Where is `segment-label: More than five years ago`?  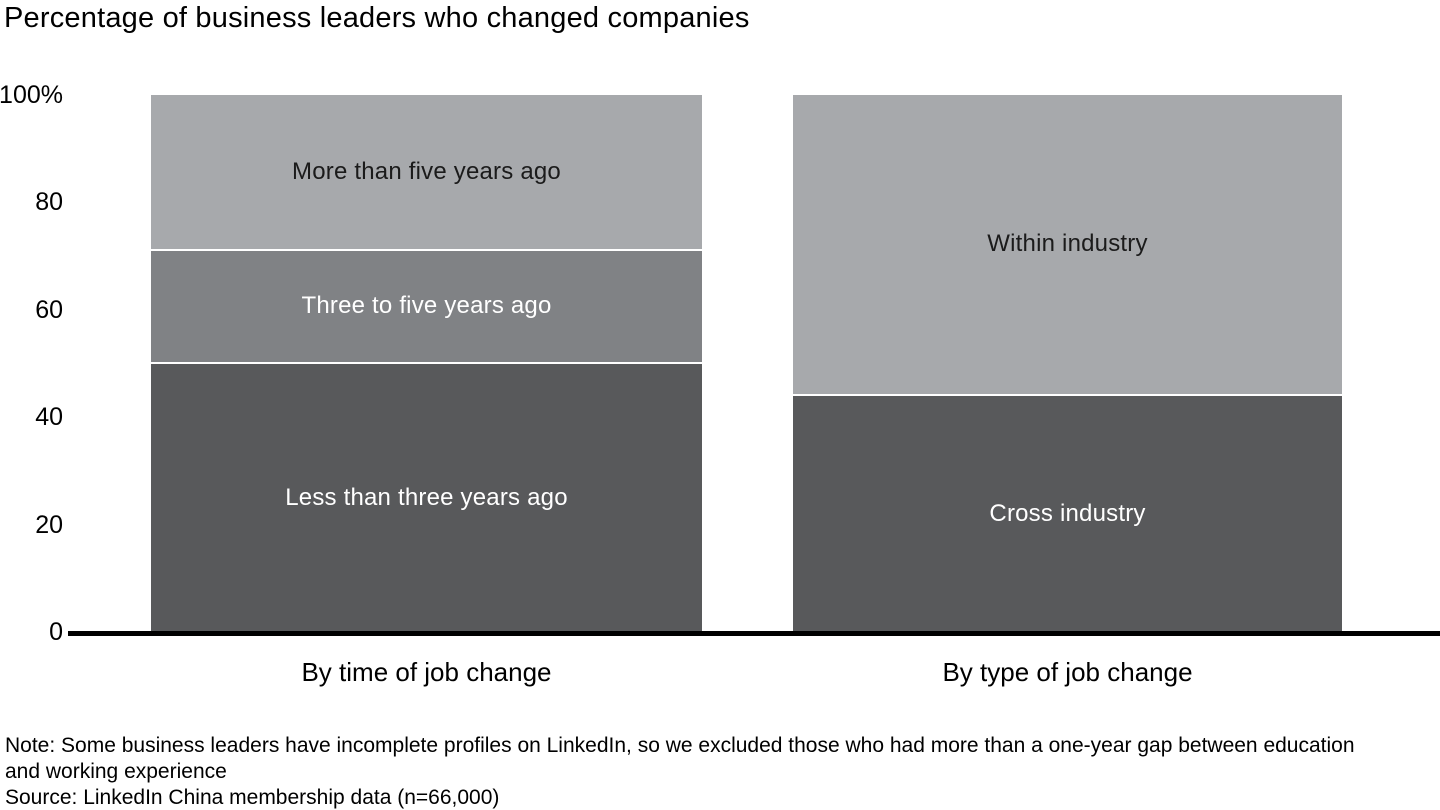
segment-label: More than five years ago is located at coordinates (426, 171).